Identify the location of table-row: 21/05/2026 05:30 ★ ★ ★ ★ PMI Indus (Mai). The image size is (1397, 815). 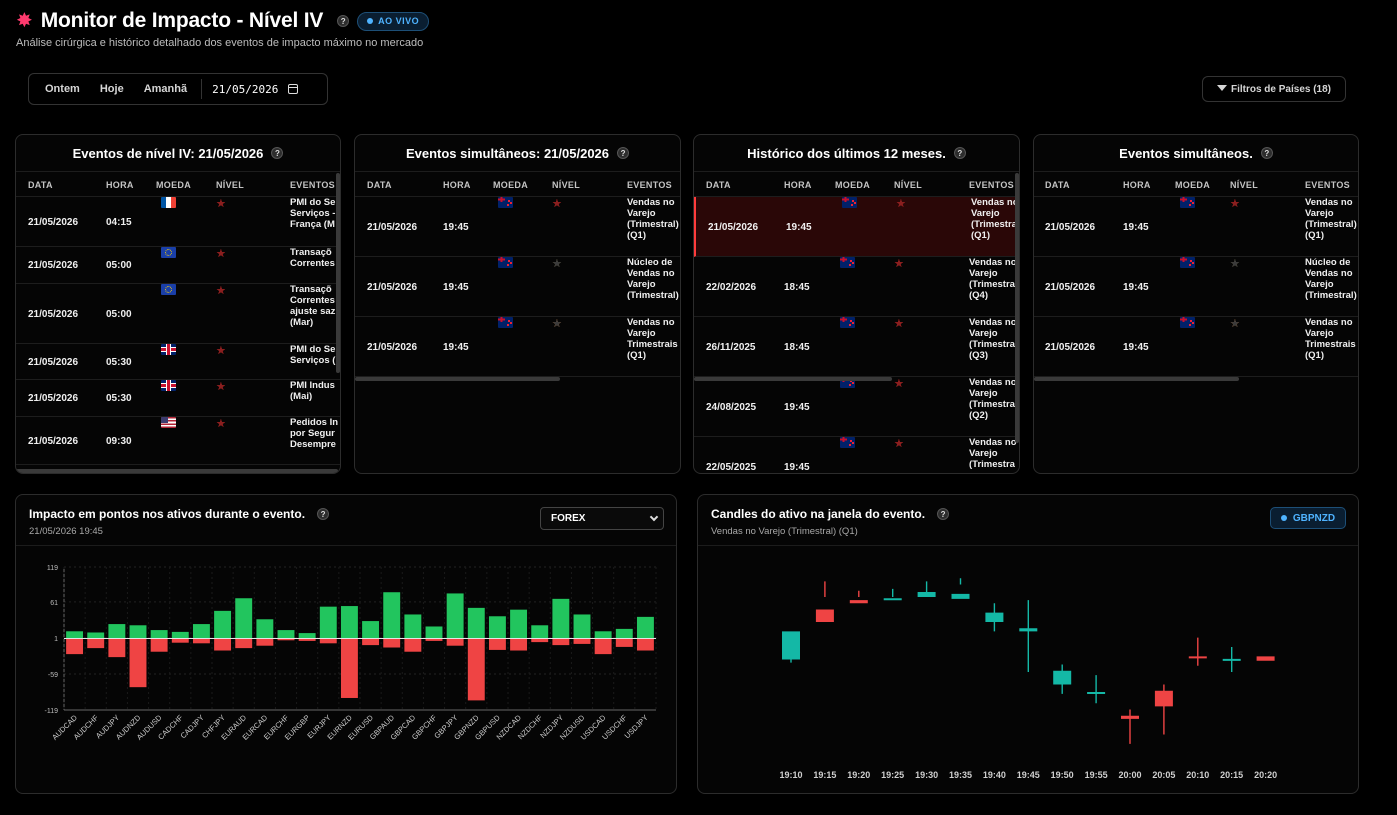
(178, 398).